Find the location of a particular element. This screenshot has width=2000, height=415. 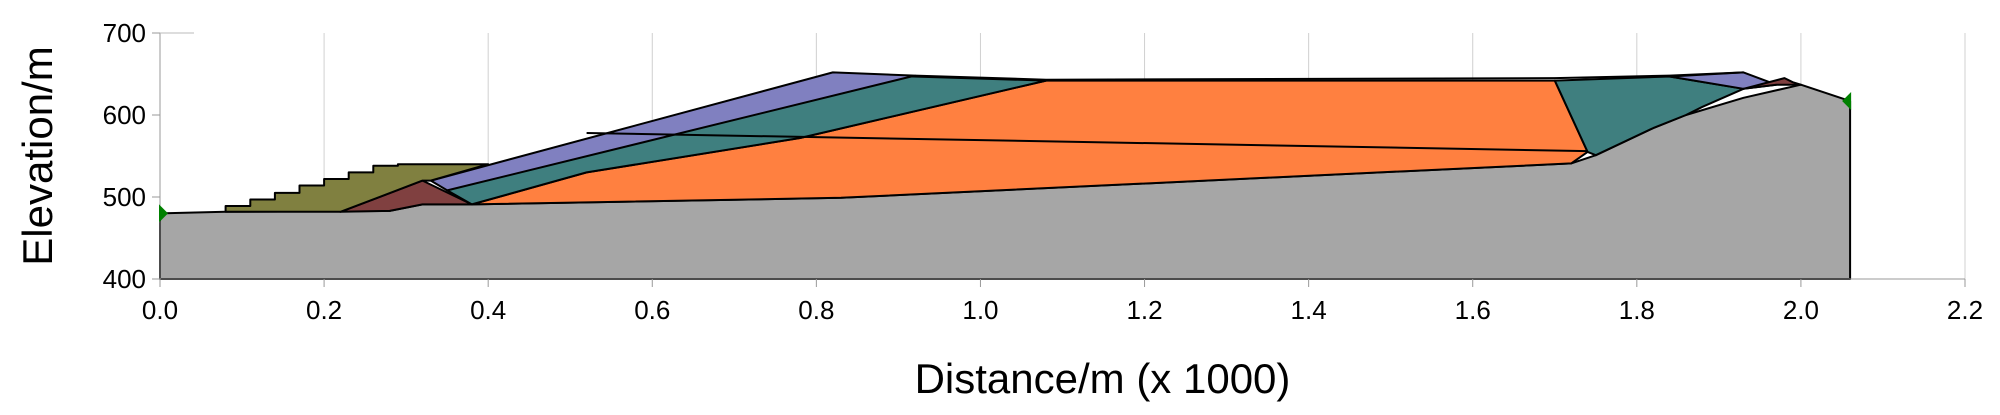

x-tick-label: 1.2 is located at coordinates (1144, 310).